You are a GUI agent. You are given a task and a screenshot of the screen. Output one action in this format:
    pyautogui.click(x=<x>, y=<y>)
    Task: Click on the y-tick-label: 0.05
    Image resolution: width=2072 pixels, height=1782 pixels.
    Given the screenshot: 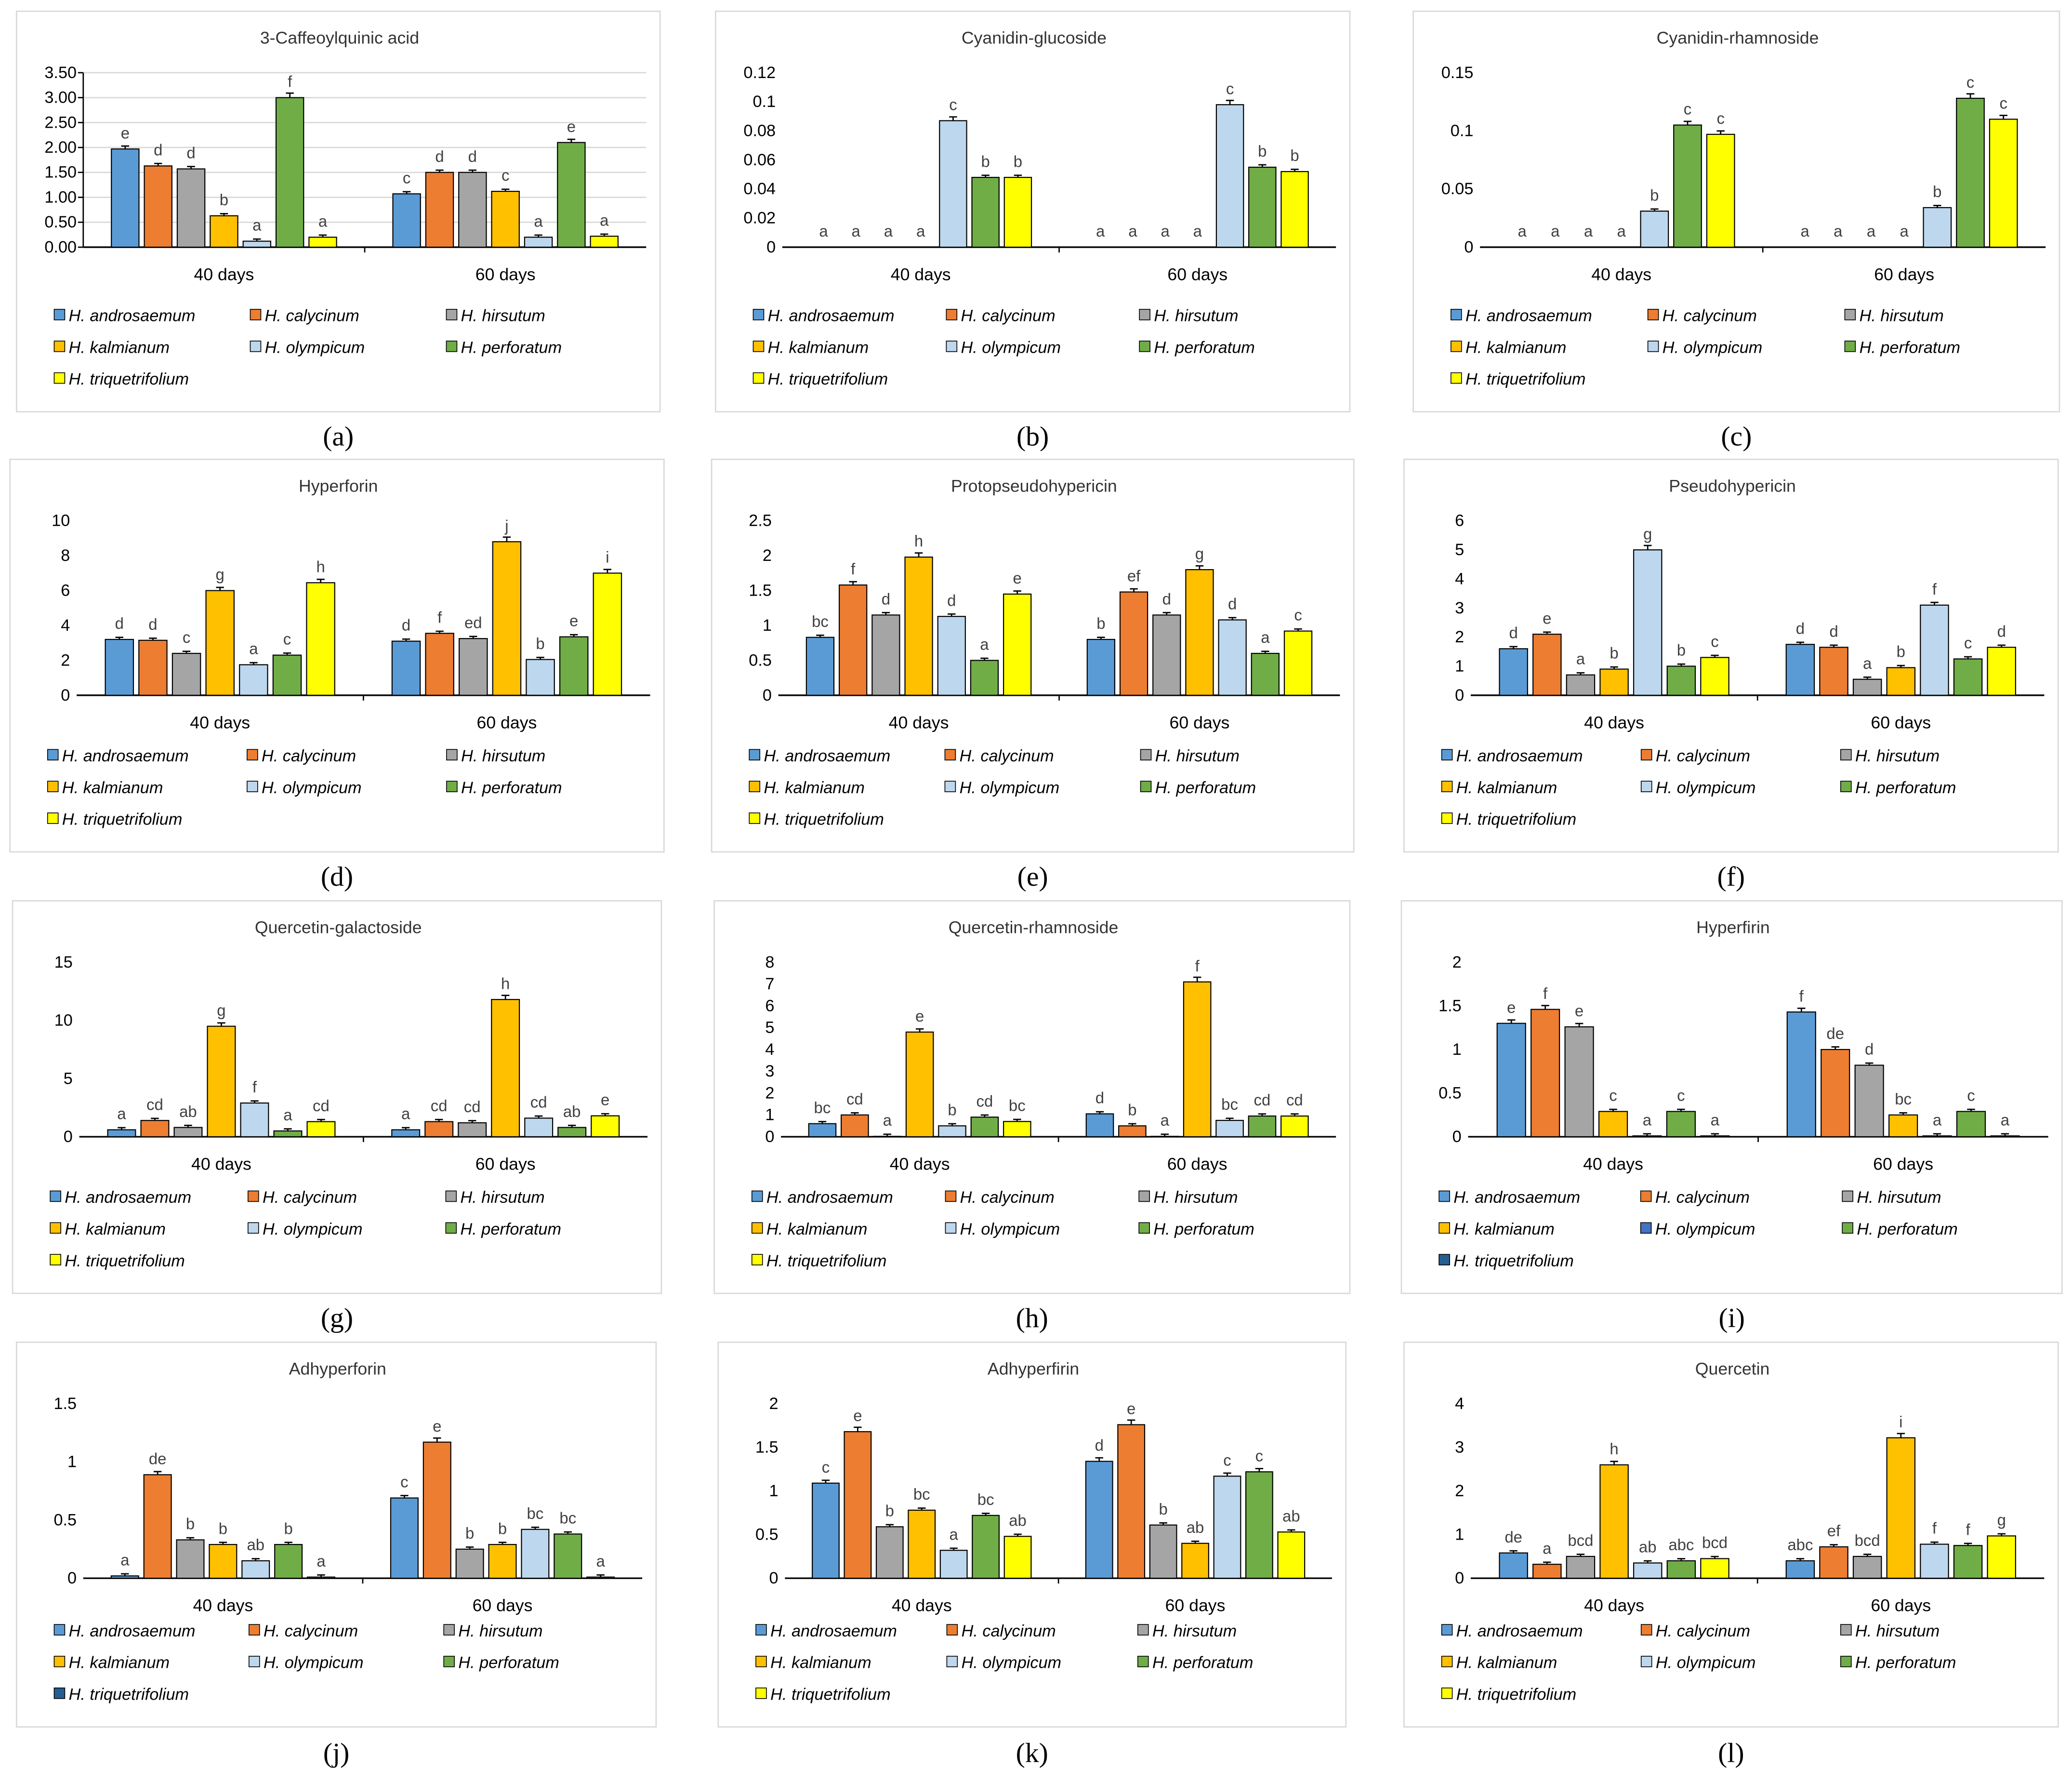 What is the action you would take?
    pyautogui.click(x=1457, y=189)
    